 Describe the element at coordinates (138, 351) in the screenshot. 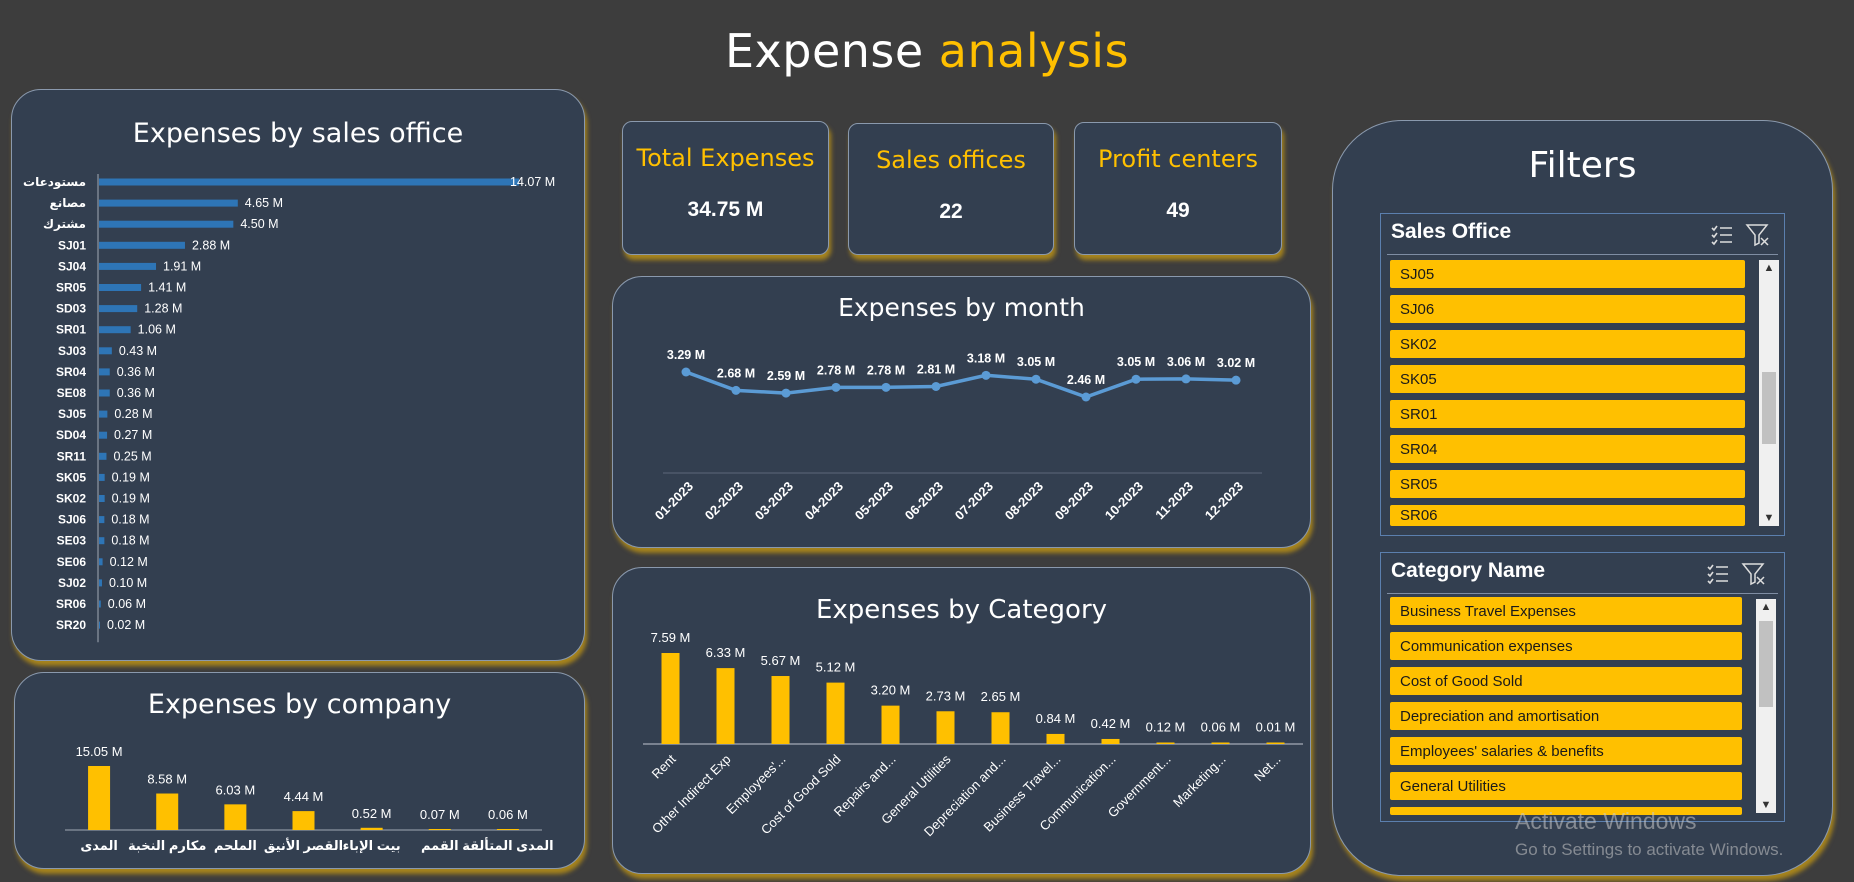

I see `data-label: 0.43 M` at that location.